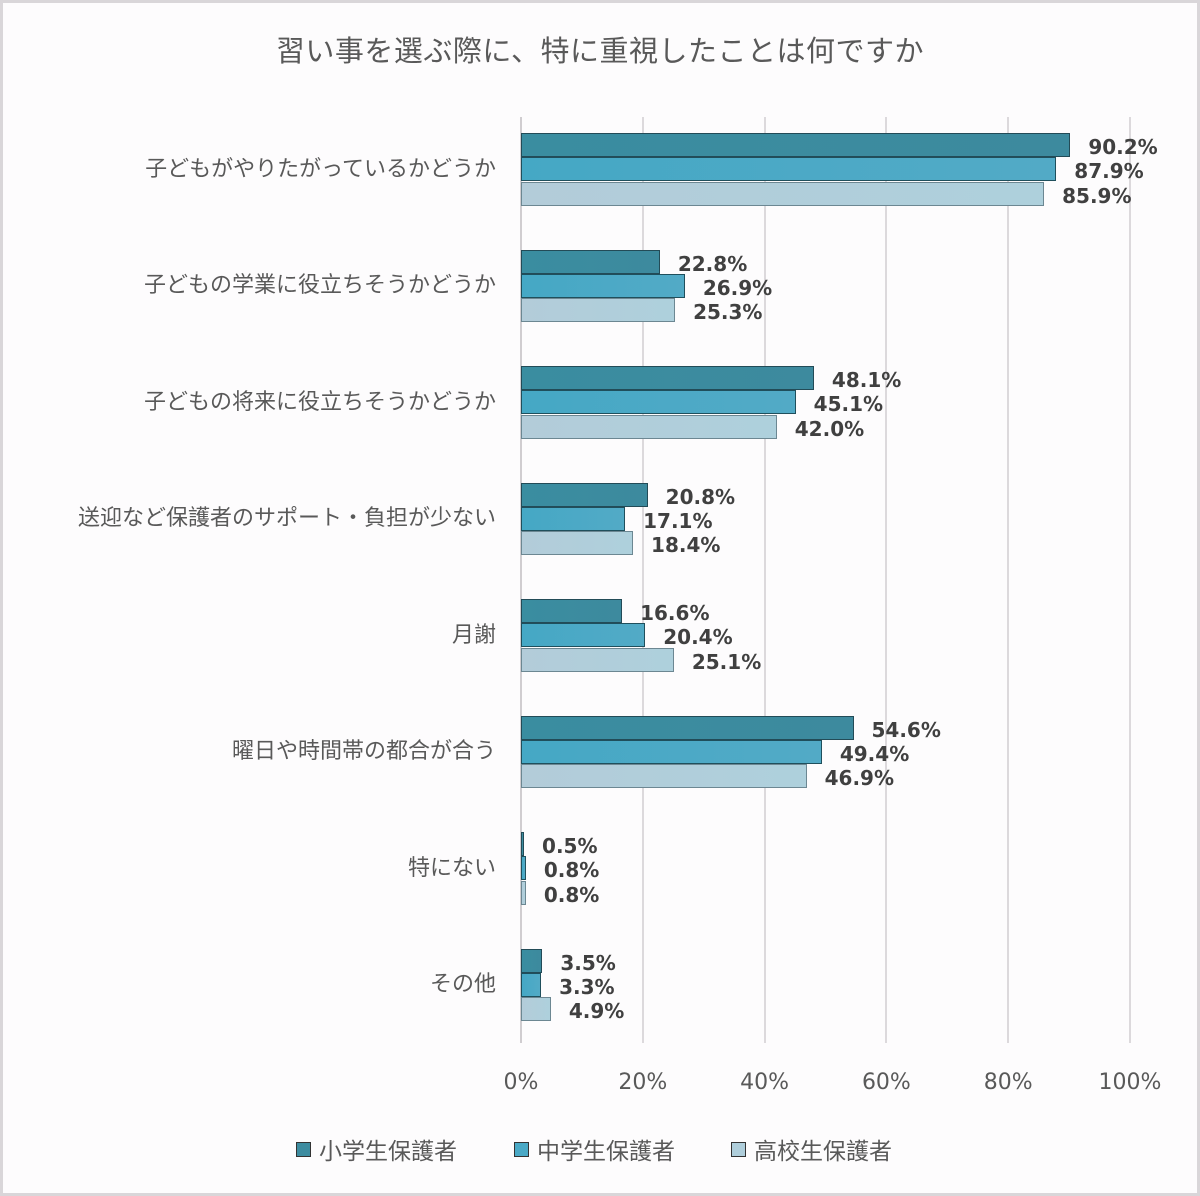  What do you see at coordinates (473, 635) in the screenshot?
I see `category-label: 月謝` at bounding box center [473, 635].